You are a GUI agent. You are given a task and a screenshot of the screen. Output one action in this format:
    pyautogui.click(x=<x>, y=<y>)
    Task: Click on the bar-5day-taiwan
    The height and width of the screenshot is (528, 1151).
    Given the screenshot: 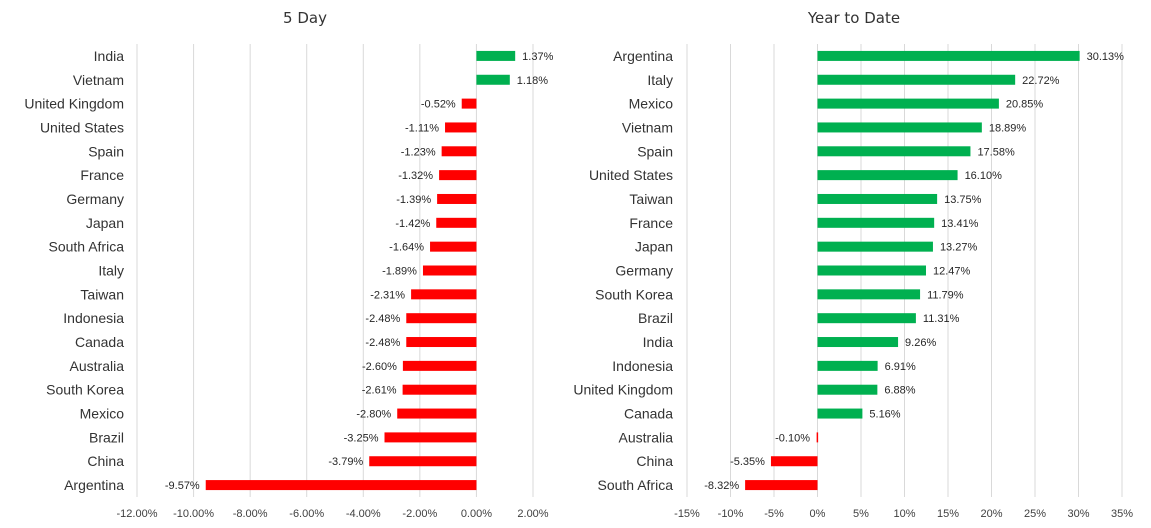 What is the action you would take?
    pyautogui.click(x=444, y=294)
    